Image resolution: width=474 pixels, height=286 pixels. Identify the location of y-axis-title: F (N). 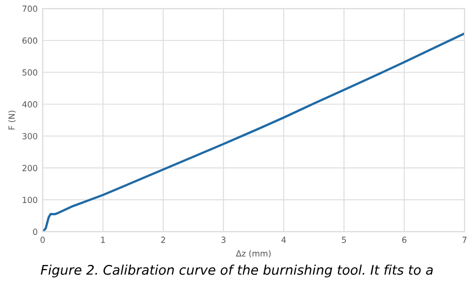
(12, 120).